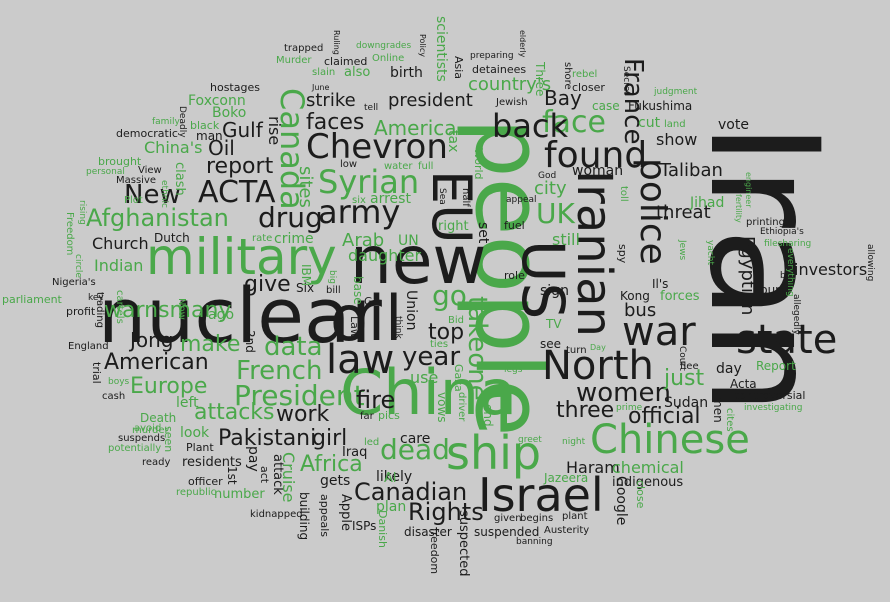  What do you see at coordinates (660, 106) in the screenshot?
I see `word-cloud-word: Fukushima` at bounding box center [660, 106].